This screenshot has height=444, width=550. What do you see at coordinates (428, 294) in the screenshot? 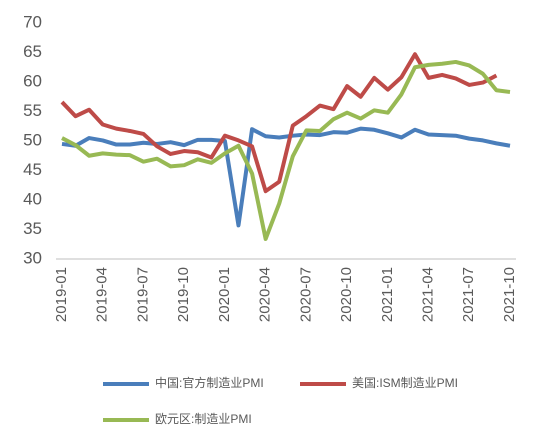
I see `x-tick-label: 2021-04` at bounding box center [428, 294].